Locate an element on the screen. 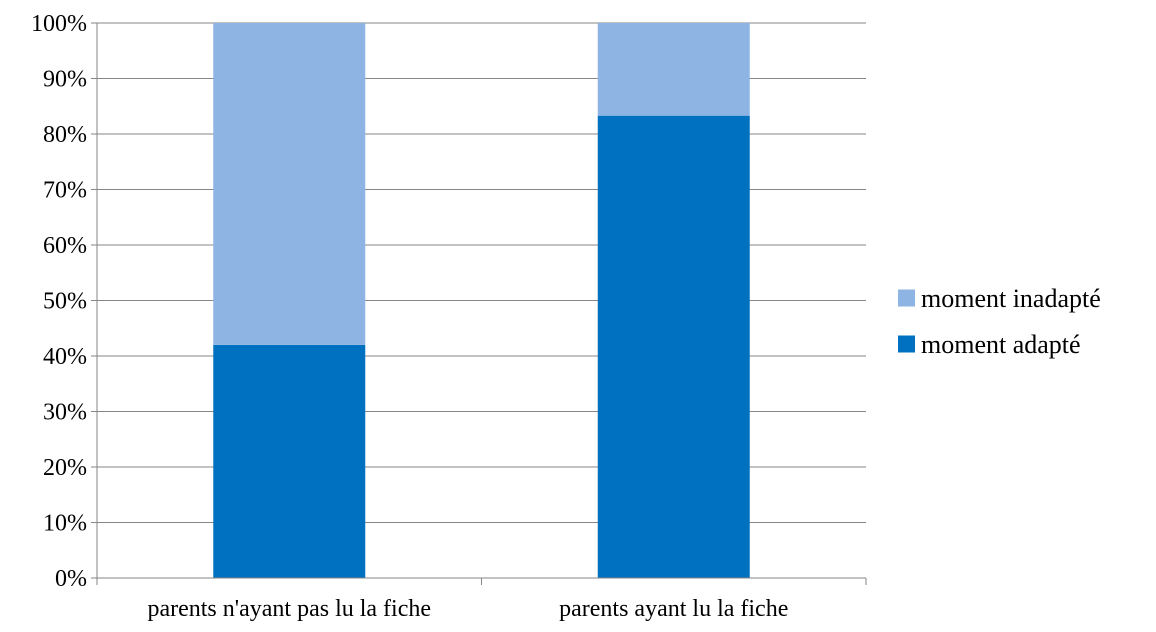 The height and width of the screenshot is (632, 1156). y-tick-label: 70% is located at coordinates (65, 191).